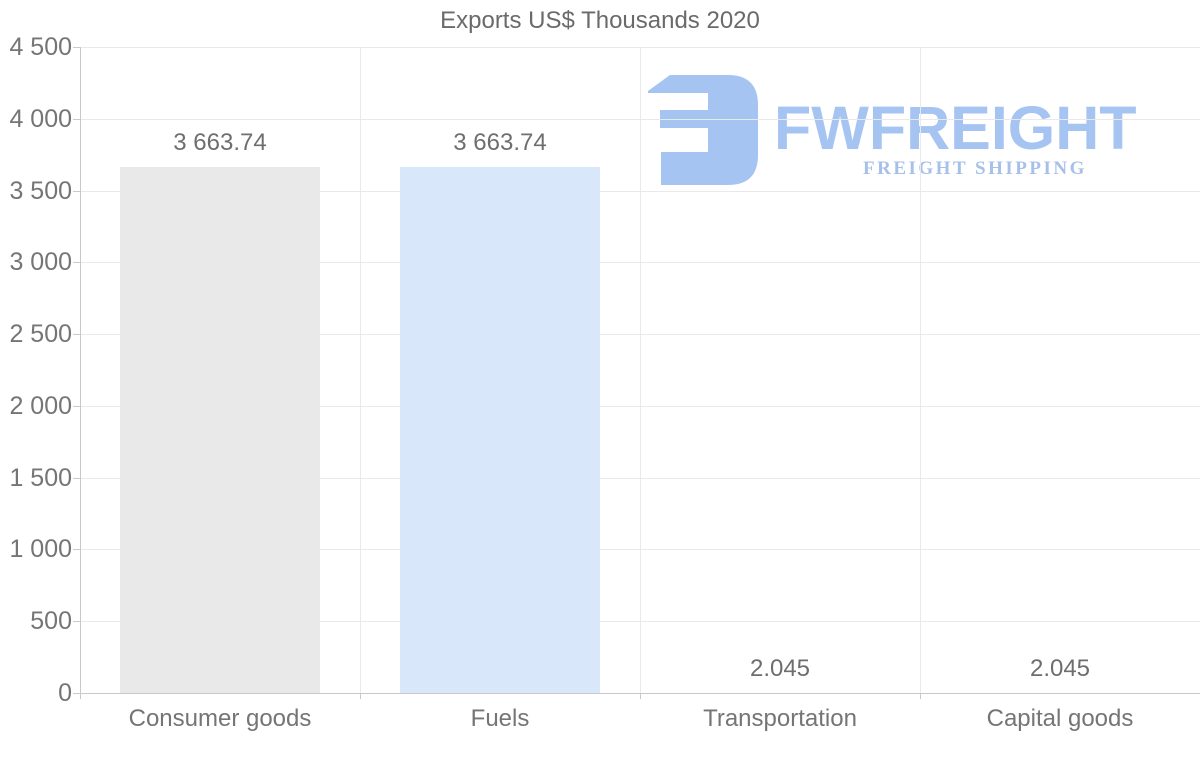  Describe the element at coordinates (40, 190) in the screenshot. I see `y-tick-label: 3 500` at that location.